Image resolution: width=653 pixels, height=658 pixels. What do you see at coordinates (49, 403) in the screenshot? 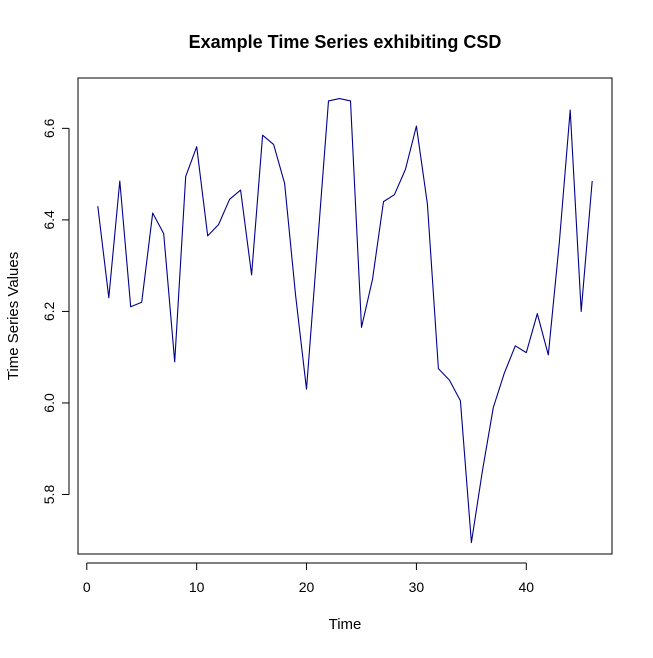
I see `y-tick-label: 6.0` at bounding box center [49, 403].